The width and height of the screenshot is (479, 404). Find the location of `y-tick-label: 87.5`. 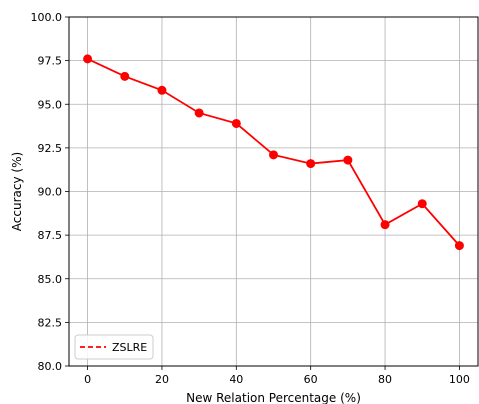

y-tick-label: 87.5 is located at coordinates (50, 235).